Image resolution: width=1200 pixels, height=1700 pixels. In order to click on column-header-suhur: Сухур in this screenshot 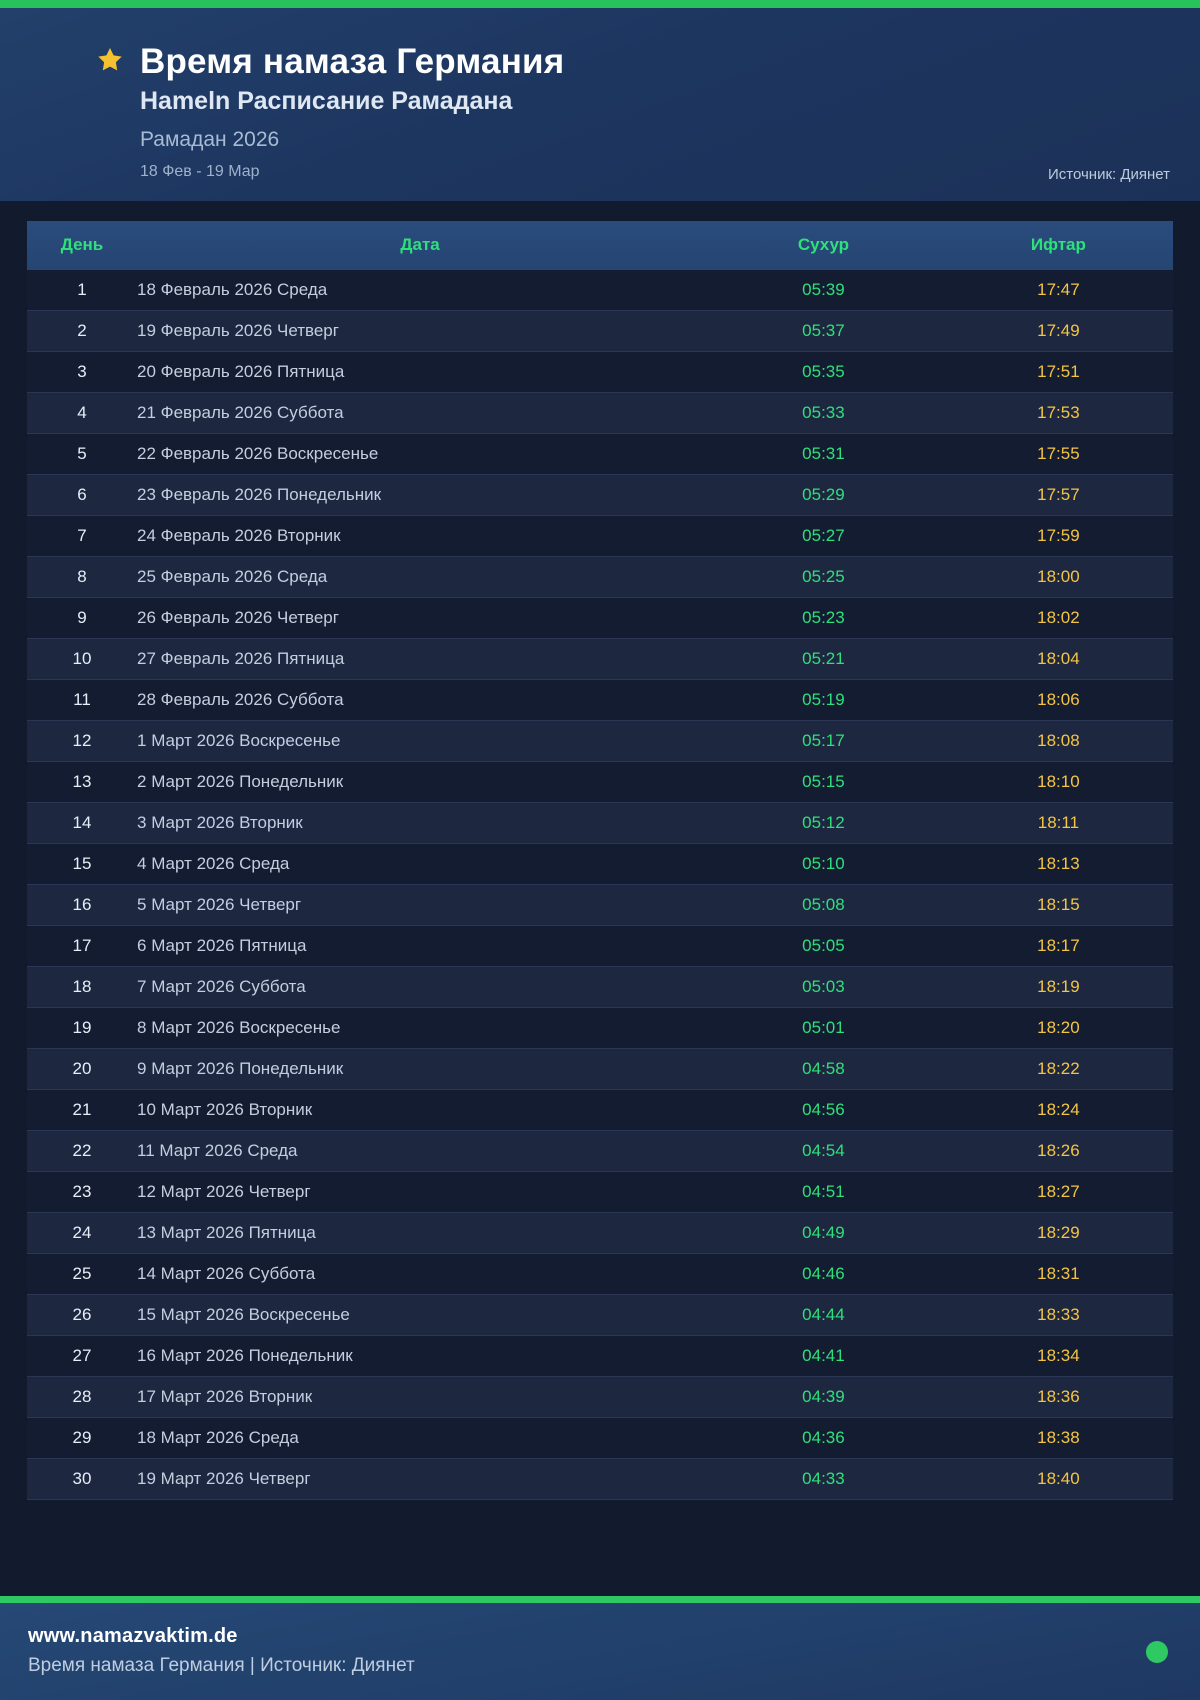, I will do `click(823, 245)`.